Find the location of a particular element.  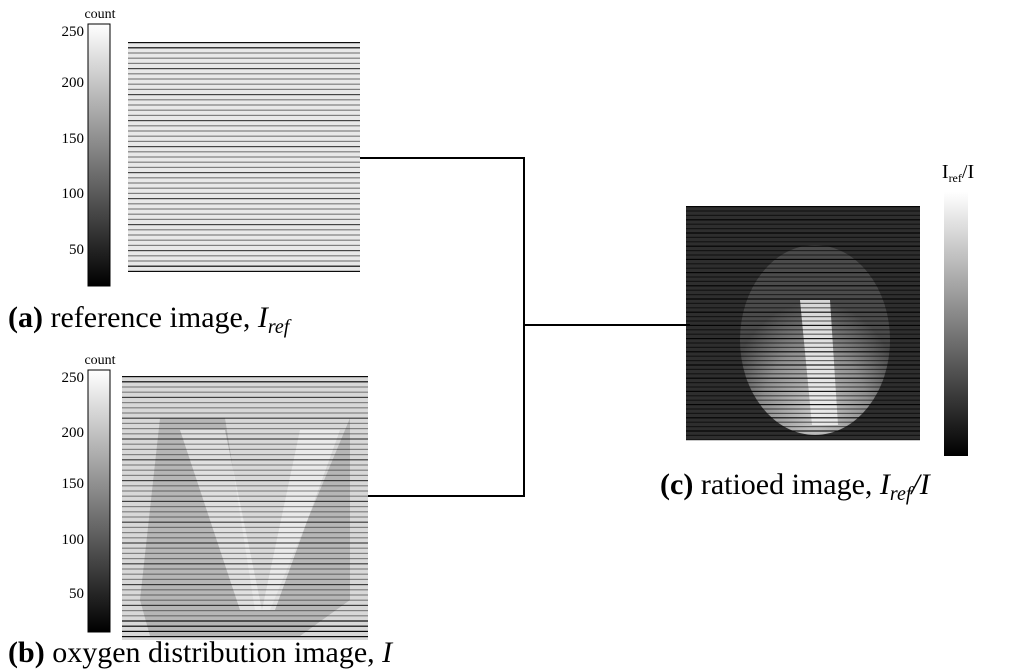

panel-a-image is located at coordinates (244, 157).